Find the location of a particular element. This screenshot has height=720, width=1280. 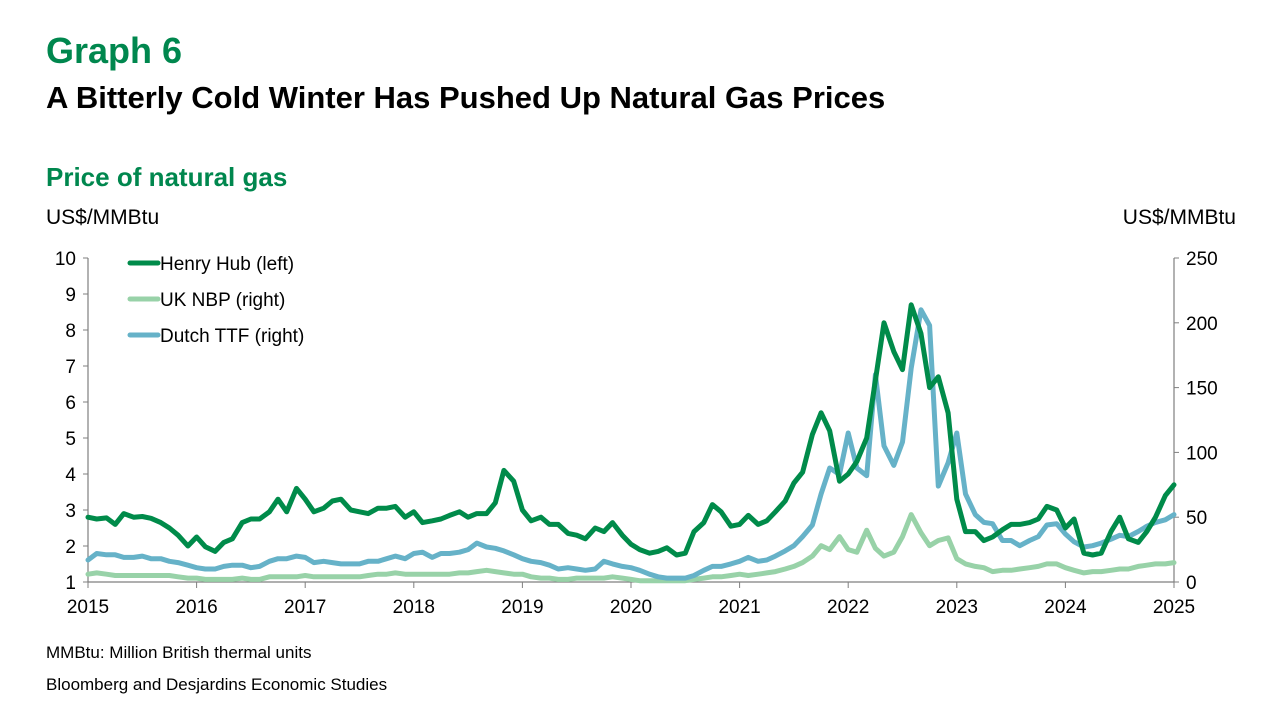

right-axis-unit: US$/MMBtu is located at coordinates (1179, 217).